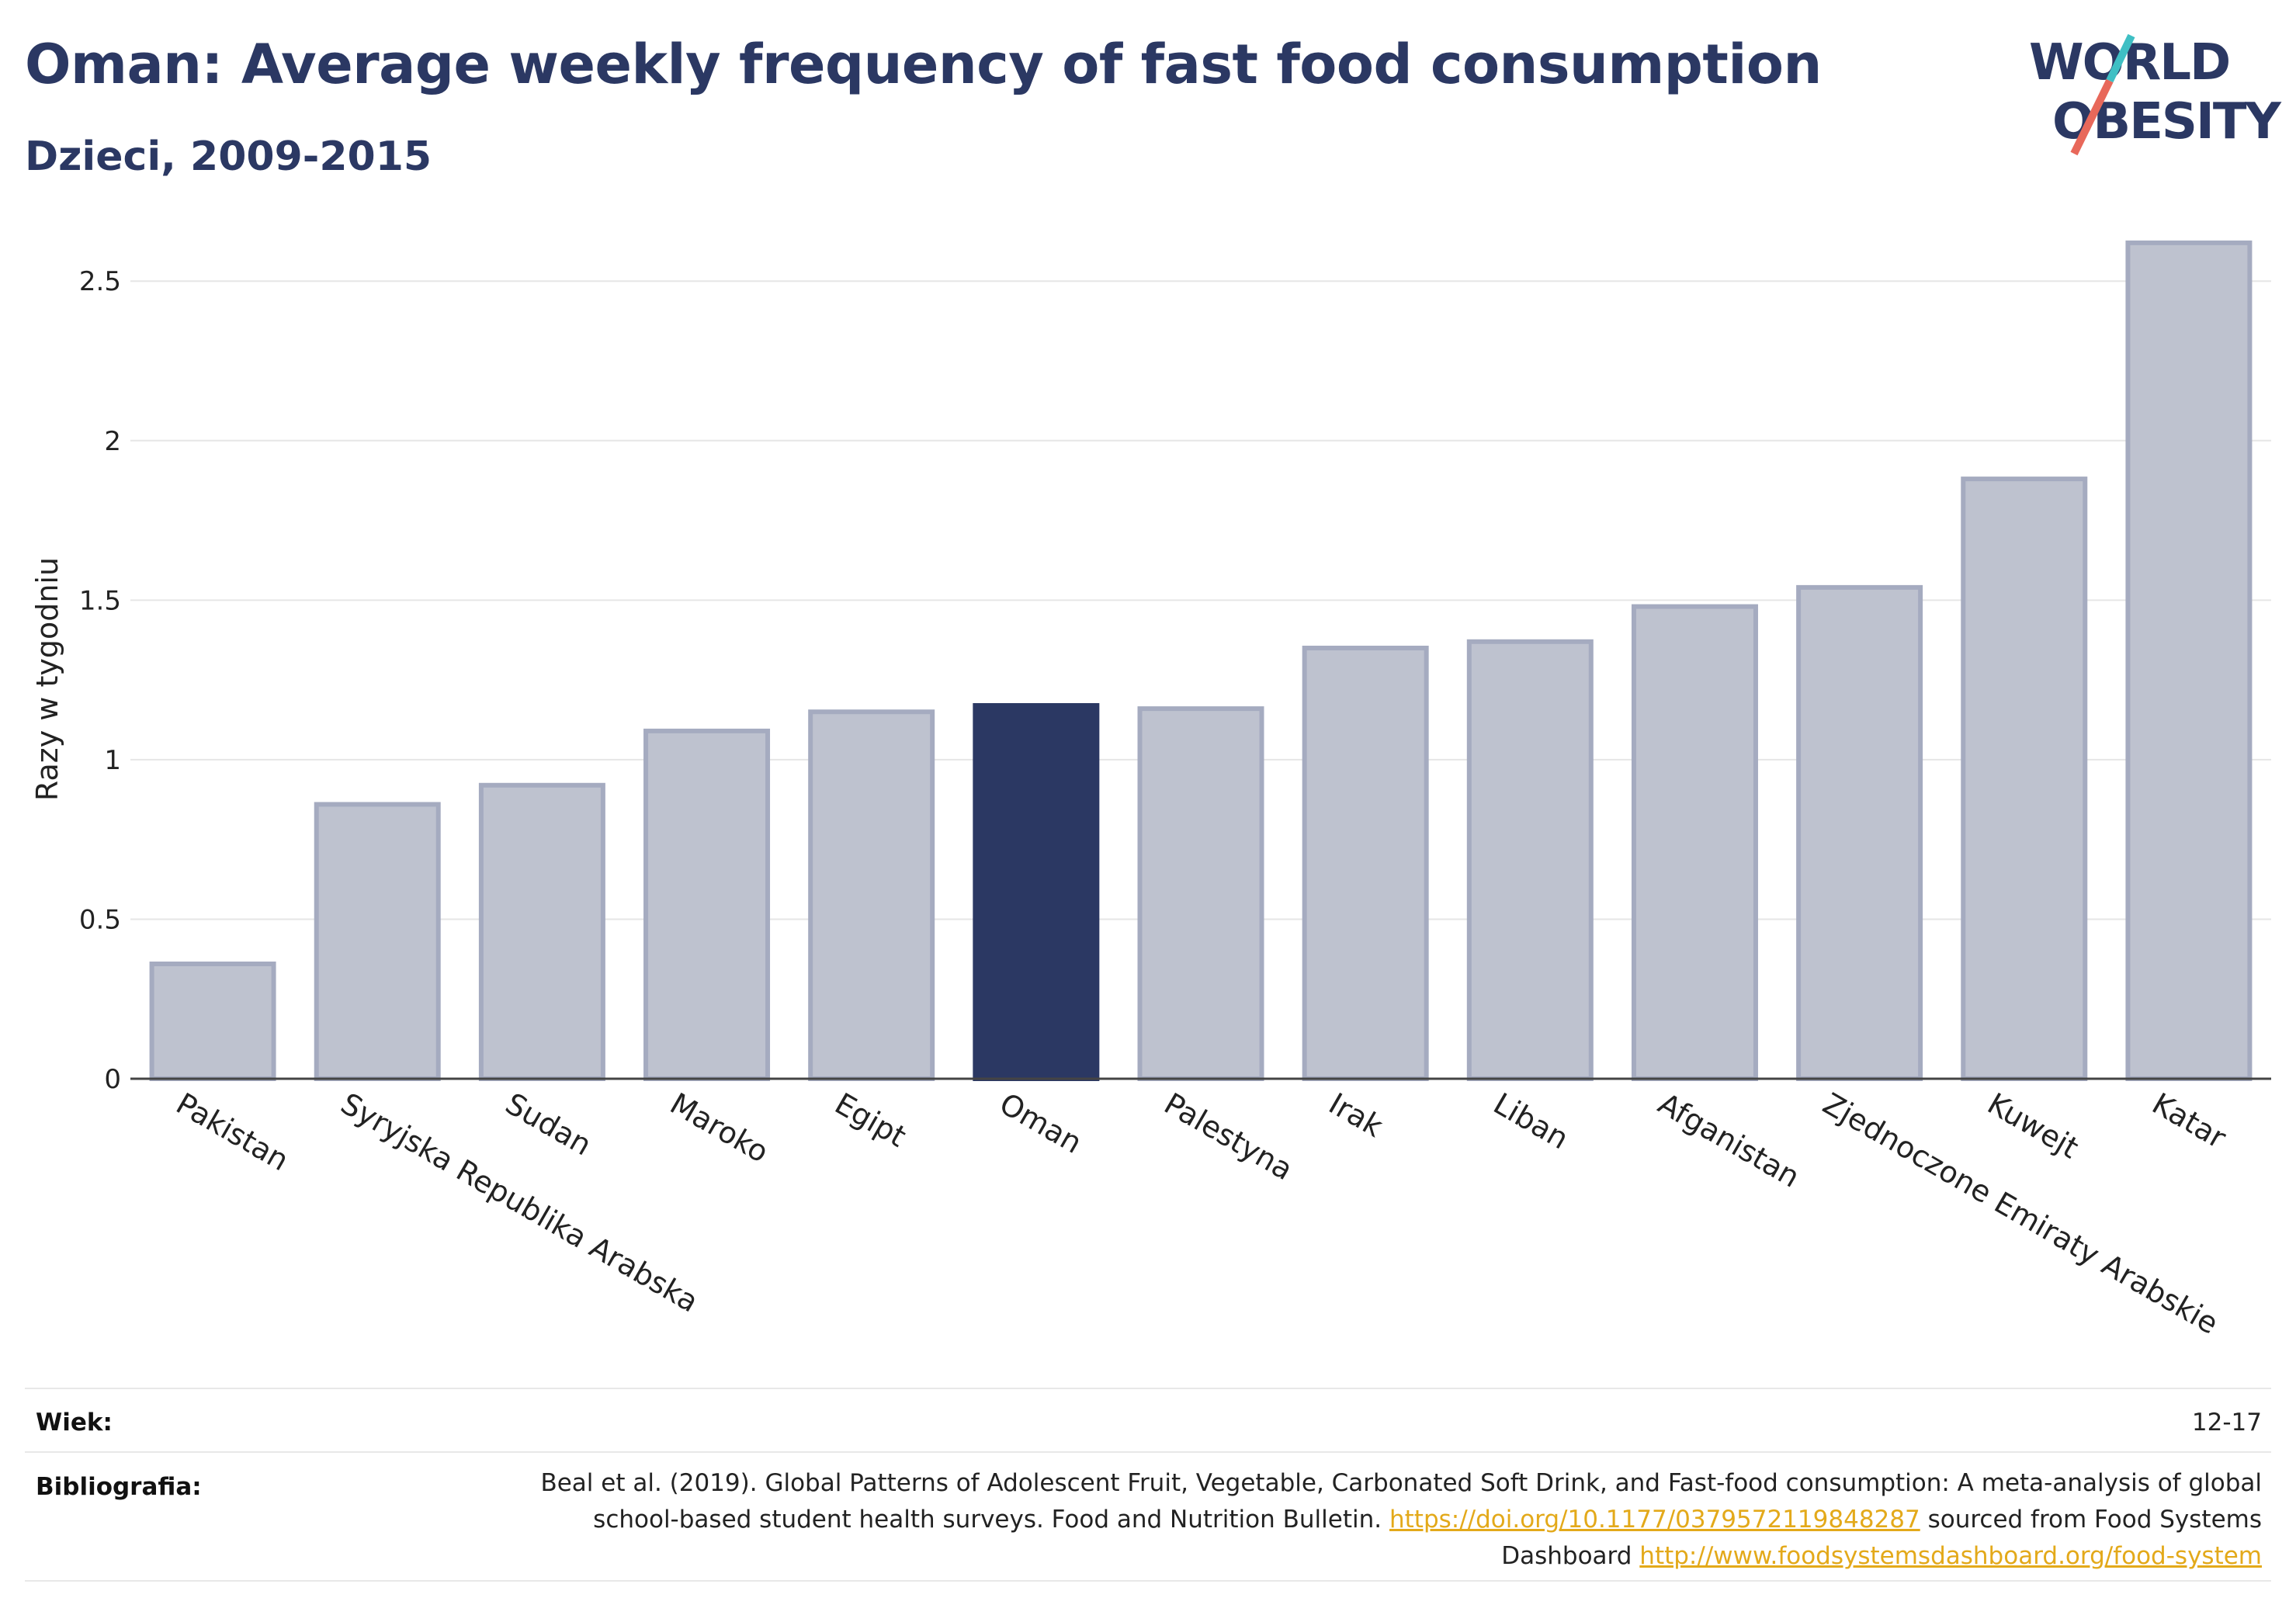 The height and width of the screenshot is (1622, 2296). I want to click on x-tick-label: Palestyna, so click(1229, 1137).